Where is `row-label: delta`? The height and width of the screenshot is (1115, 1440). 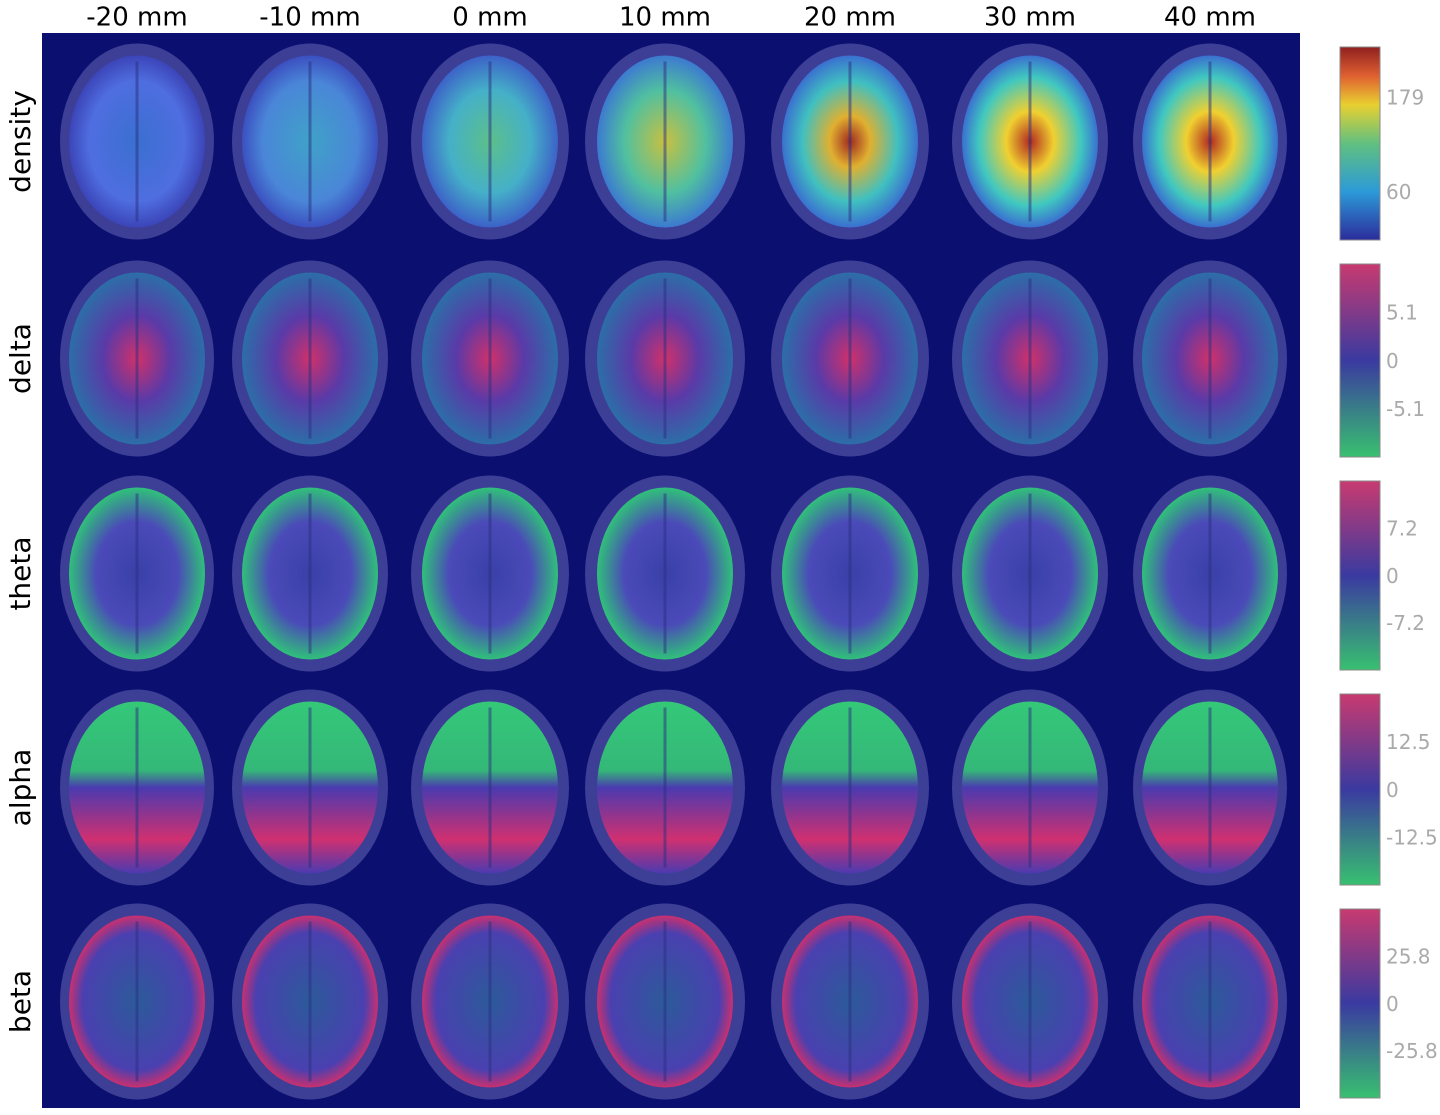 row-label: delta is located at coordinates (20, 358).